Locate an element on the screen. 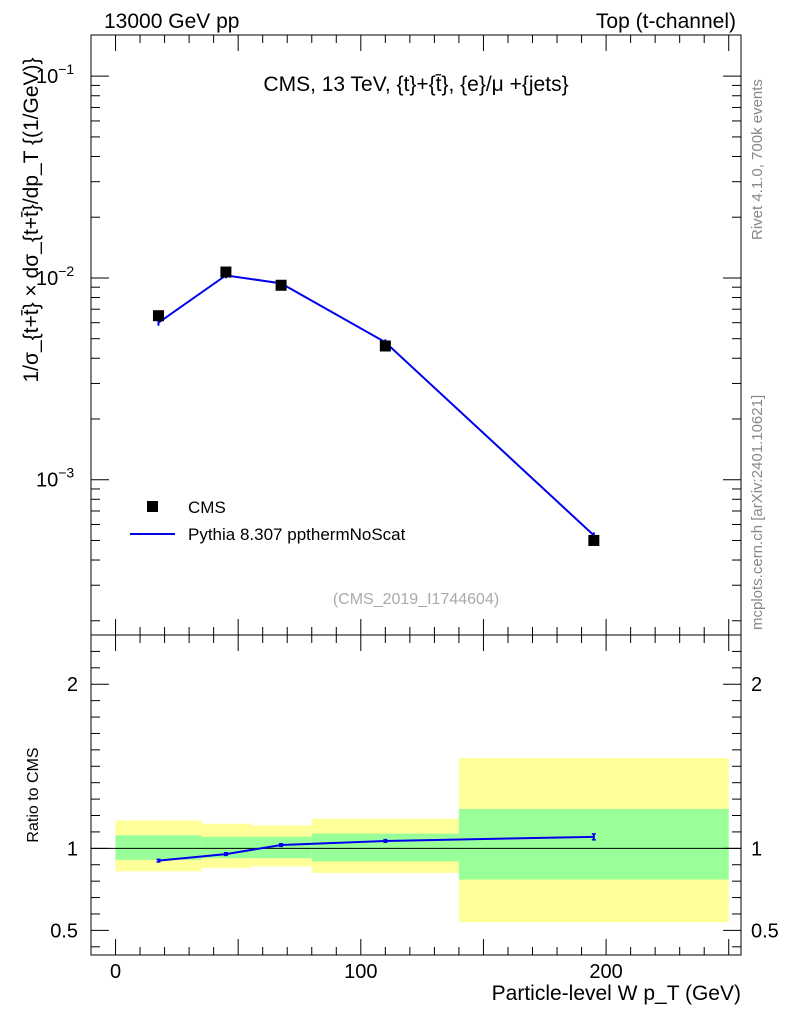 The image size is (786, 1024). ratio-y-tick-label: 0.5 is located at coordinates (64, 931).